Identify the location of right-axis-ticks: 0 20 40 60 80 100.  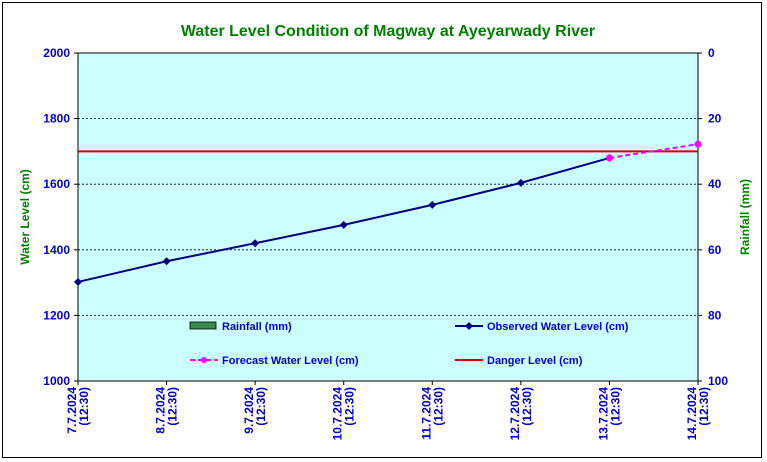
(713, 217).